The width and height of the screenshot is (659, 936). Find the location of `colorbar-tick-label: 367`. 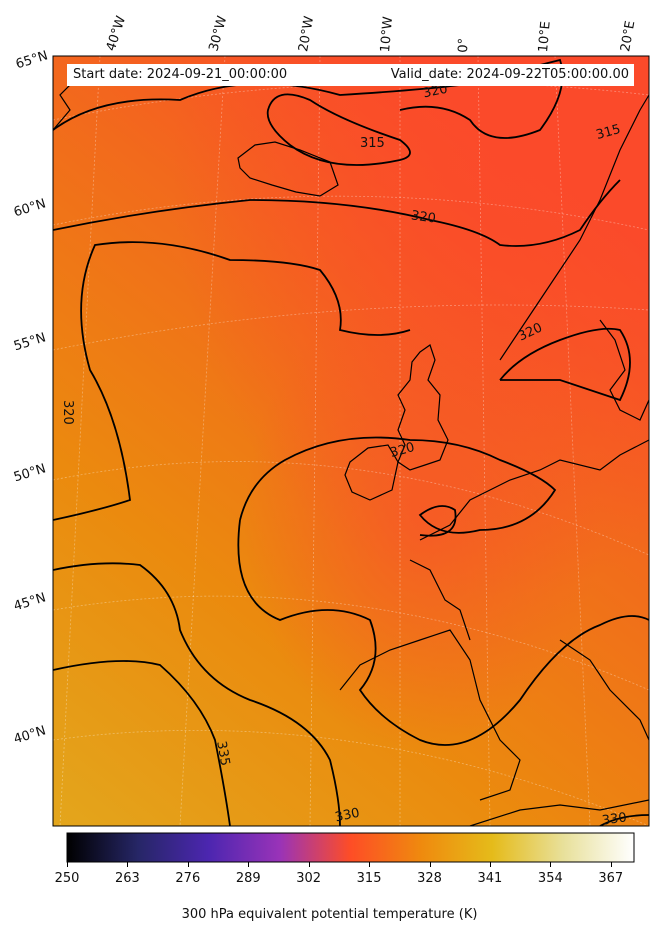

colorbar-tick-label: 367 is located at coordinates (611, 878).